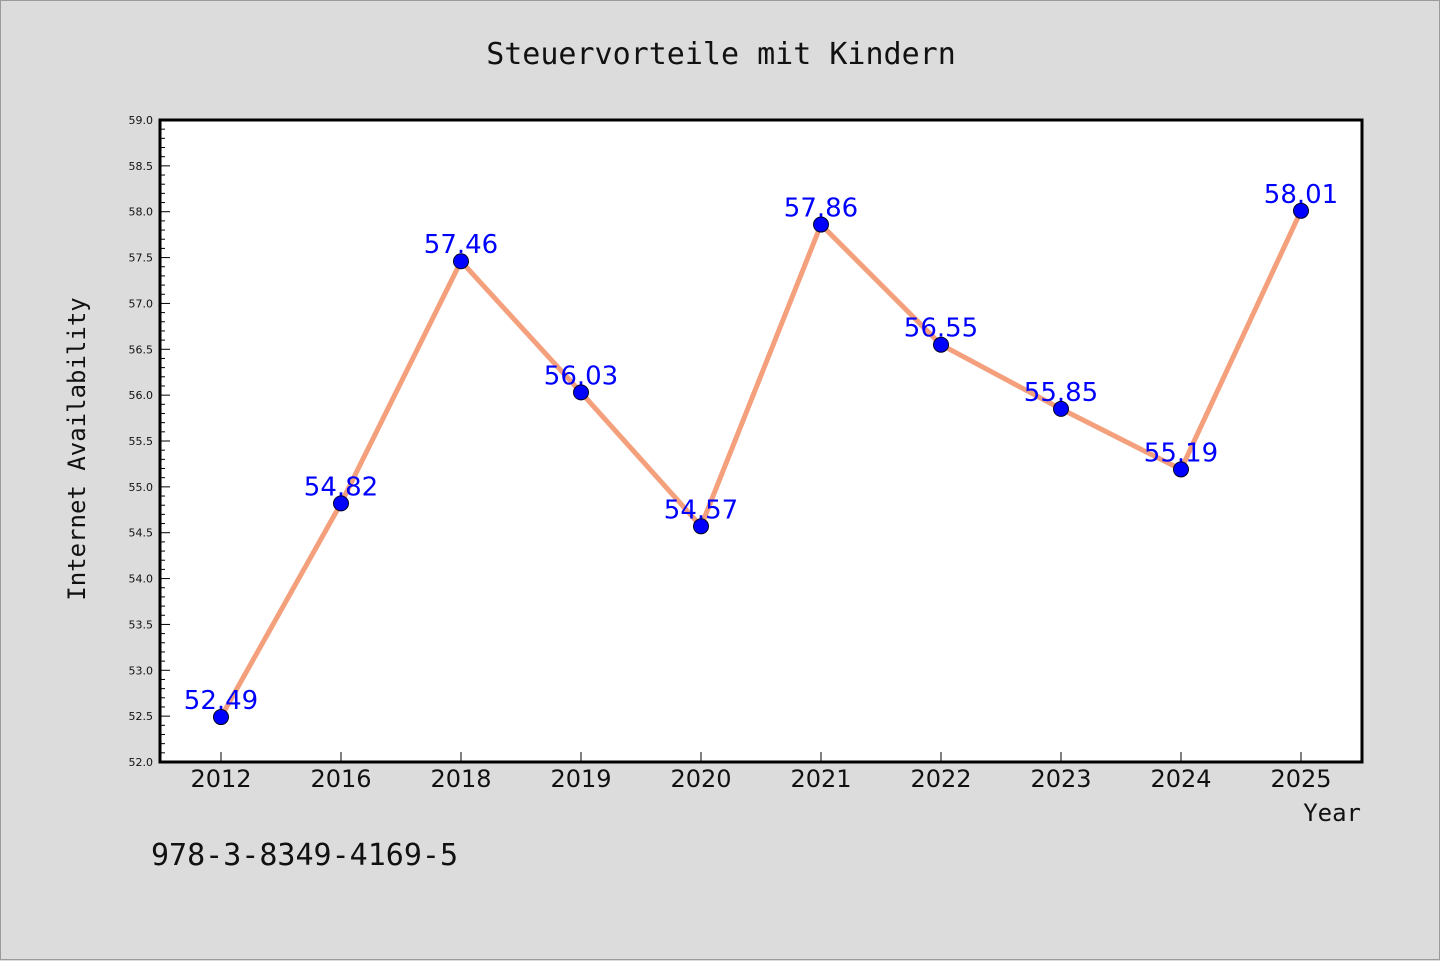 This screenshot has height=961, width=1440. I want to click on y-tick-label: 56.5, so click(141, 349).